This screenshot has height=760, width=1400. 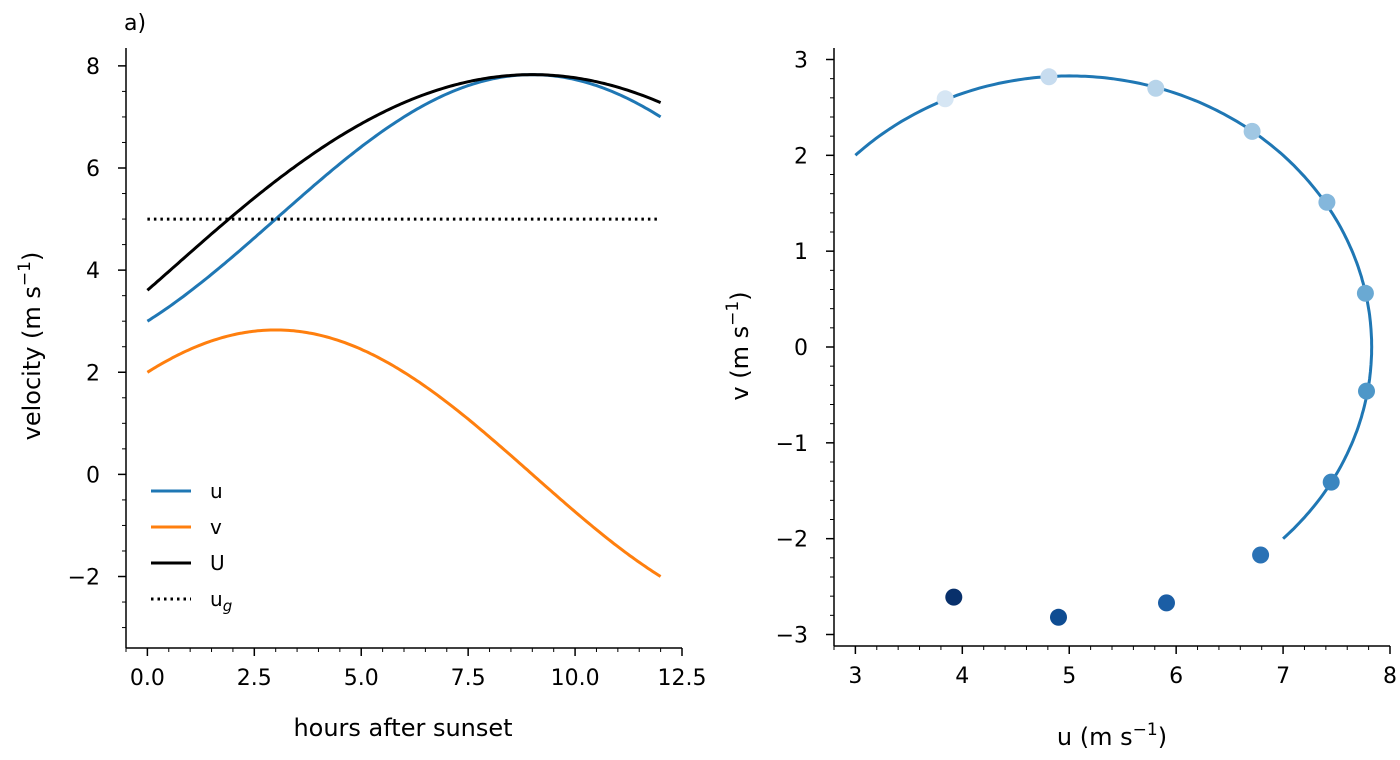 I want to click on panel-b-y-tick-label: 0, so click(x=801, y=348).